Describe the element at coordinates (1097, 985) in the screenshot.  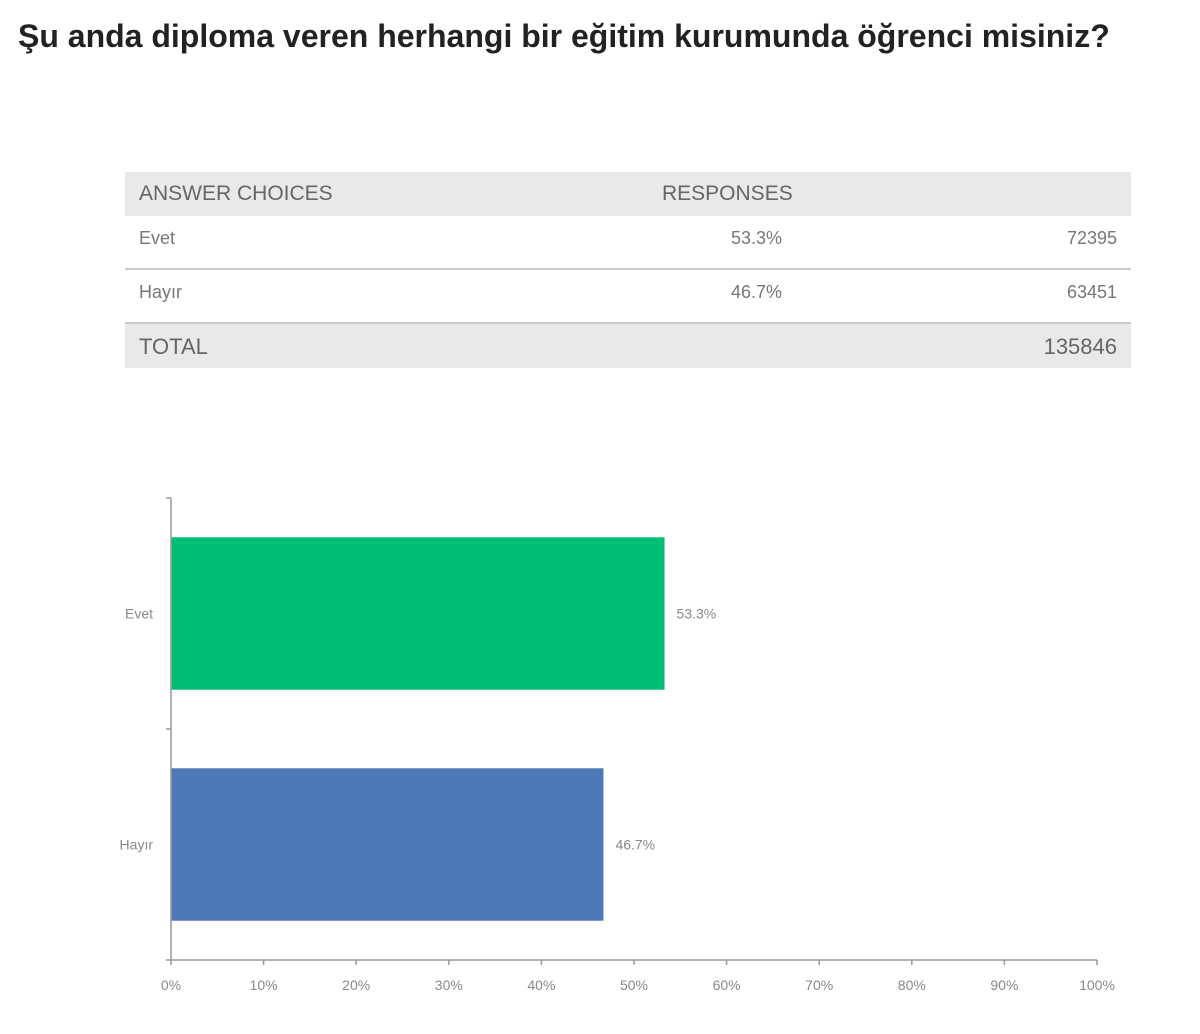
I see `x-tick-label: 100%` at that location.